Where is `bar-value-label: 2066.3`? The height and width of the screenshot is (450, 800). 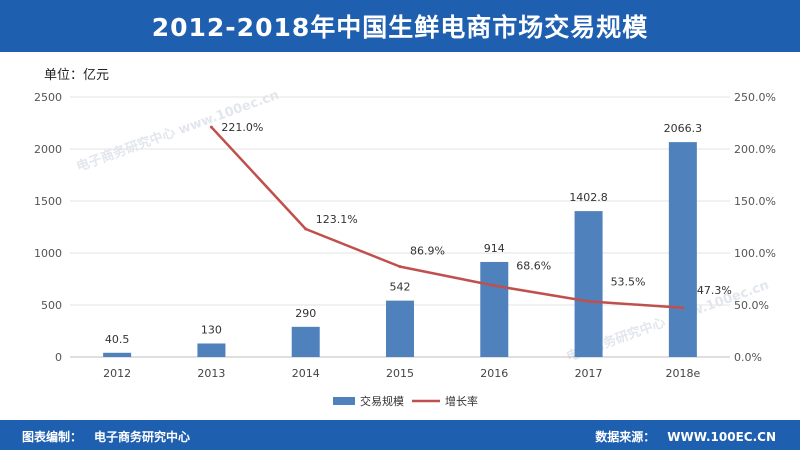 bar-value-label: 2066.3 is located at coordinates (683, 128).